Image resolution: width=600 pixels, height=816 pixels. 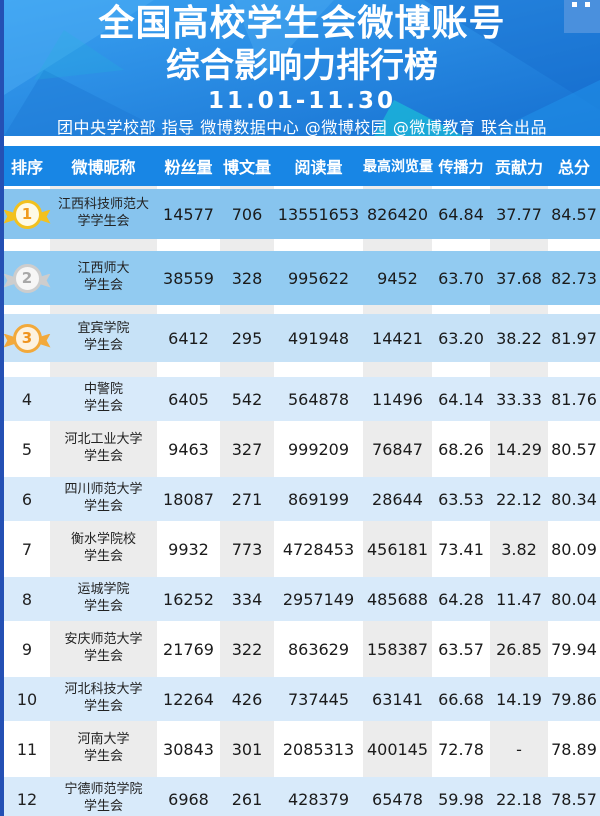 What do you see at coordinates (318, 499) in the screenshot?
I see `reads-value: 869199` at bounding box center [318, 499].